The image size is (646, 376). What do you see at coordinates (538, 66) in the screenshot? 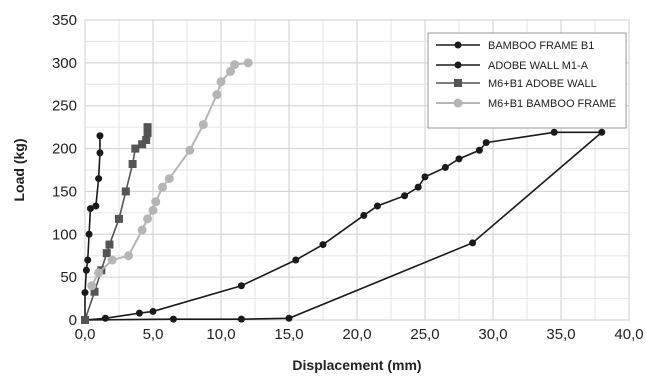
I see `legend-label: ADOBE WALL M1-A` at bounding box center [538, 66].